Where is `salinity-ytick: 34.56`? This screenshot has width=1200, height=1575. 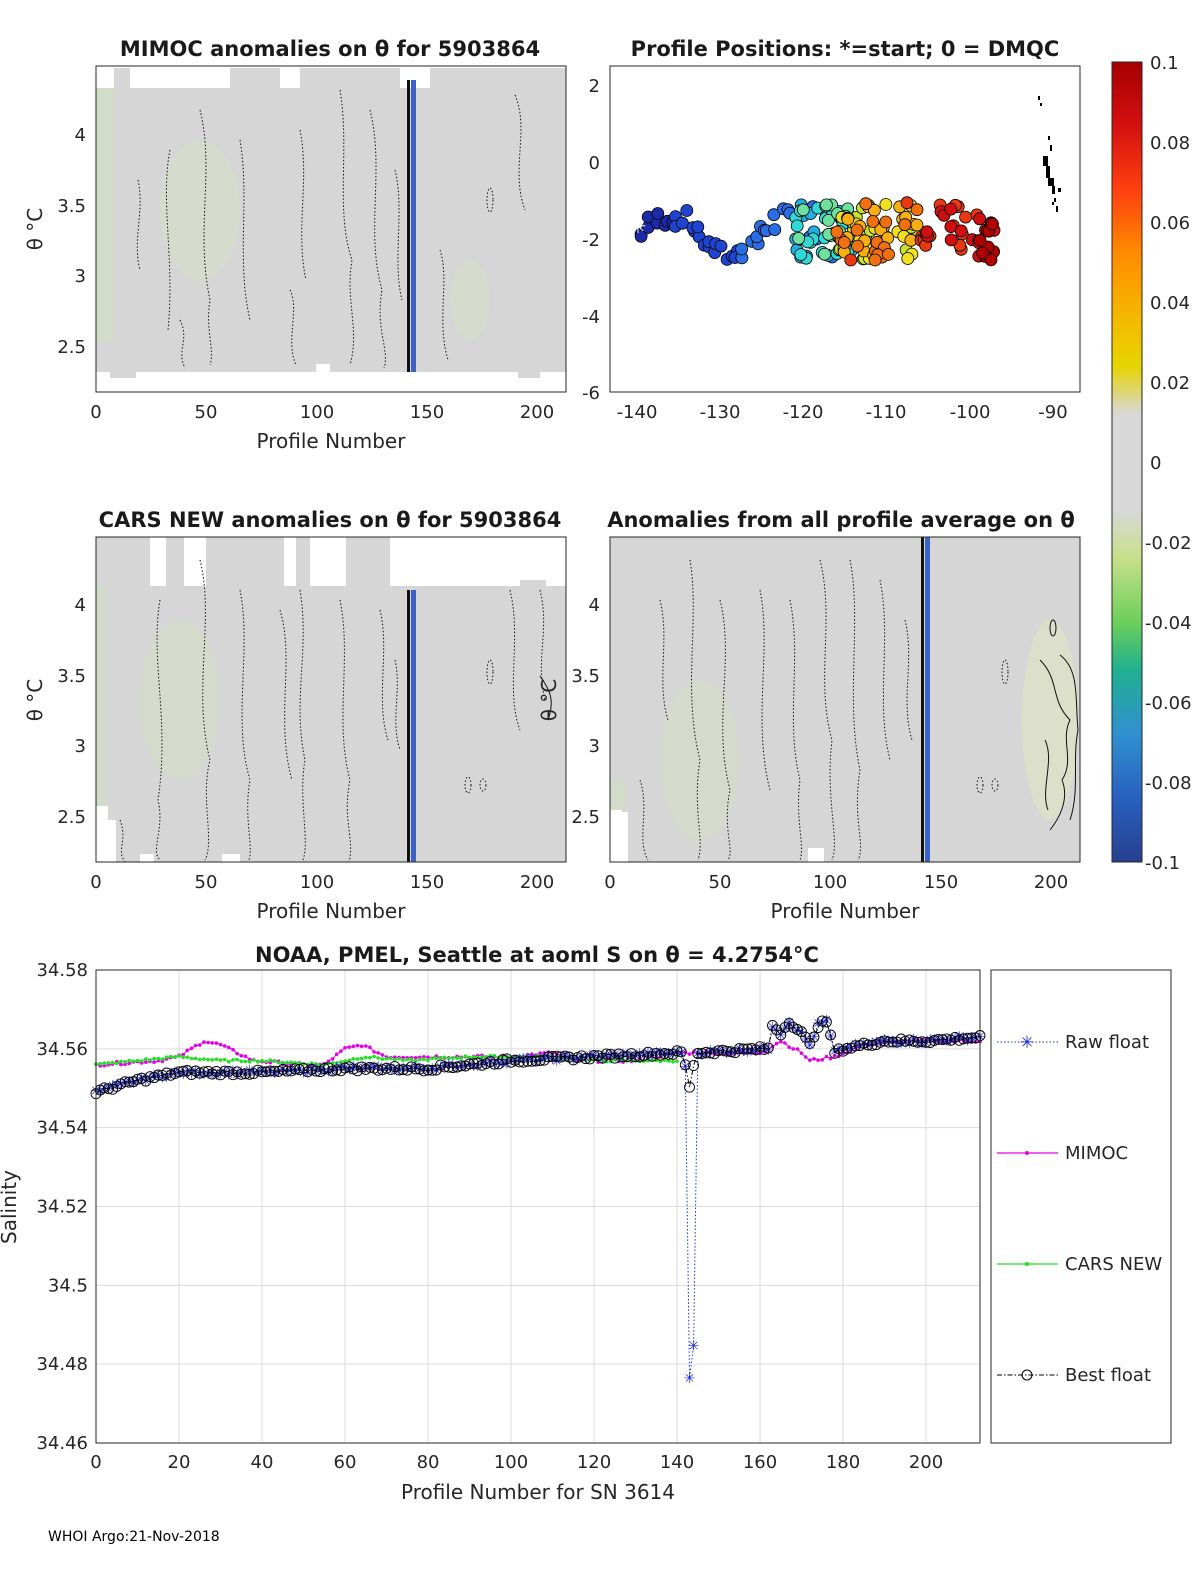 salinity-ytick: 34.56 is located at coordinates (62, 1049).